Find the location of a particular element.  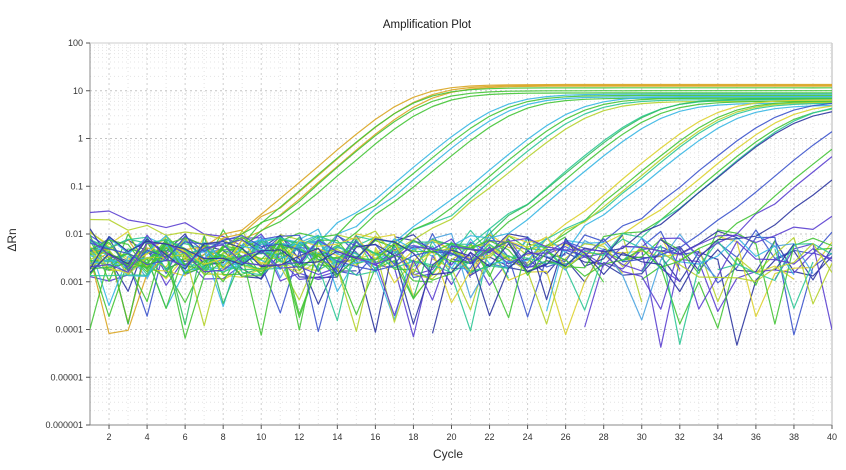

x-axis-label: Cycle is located at coordinates (448, 454).